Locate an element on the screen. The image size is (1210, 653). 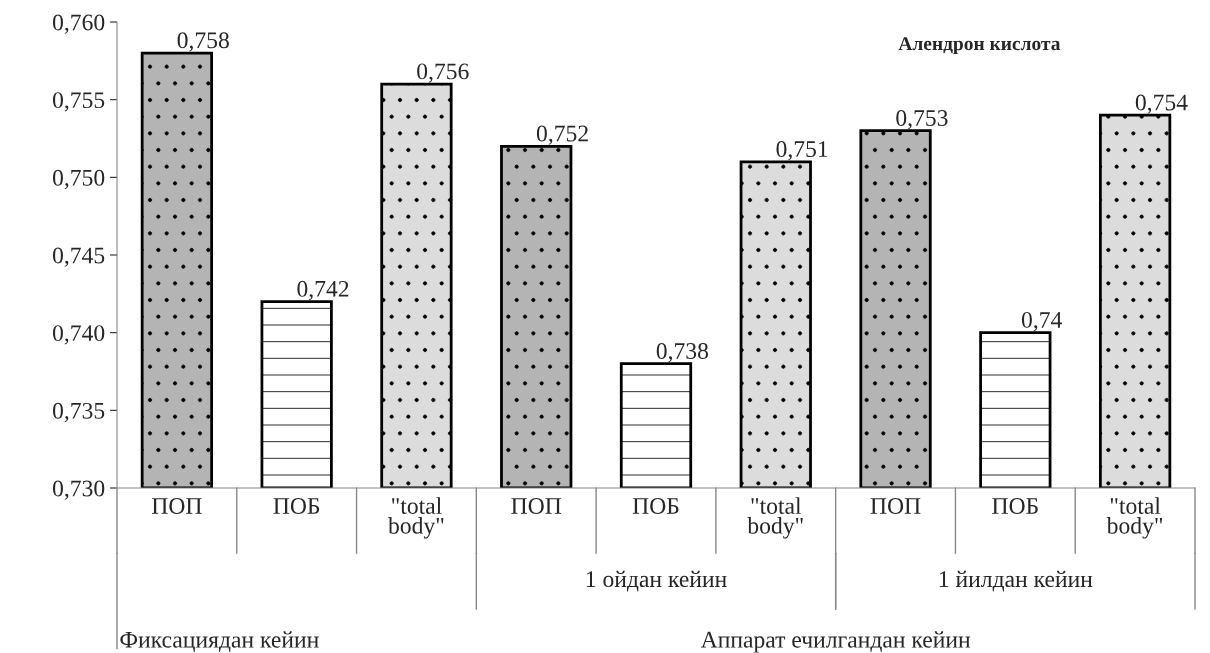
text: Аппарат ечилгандан кейин is located at coordinates (835, 642).